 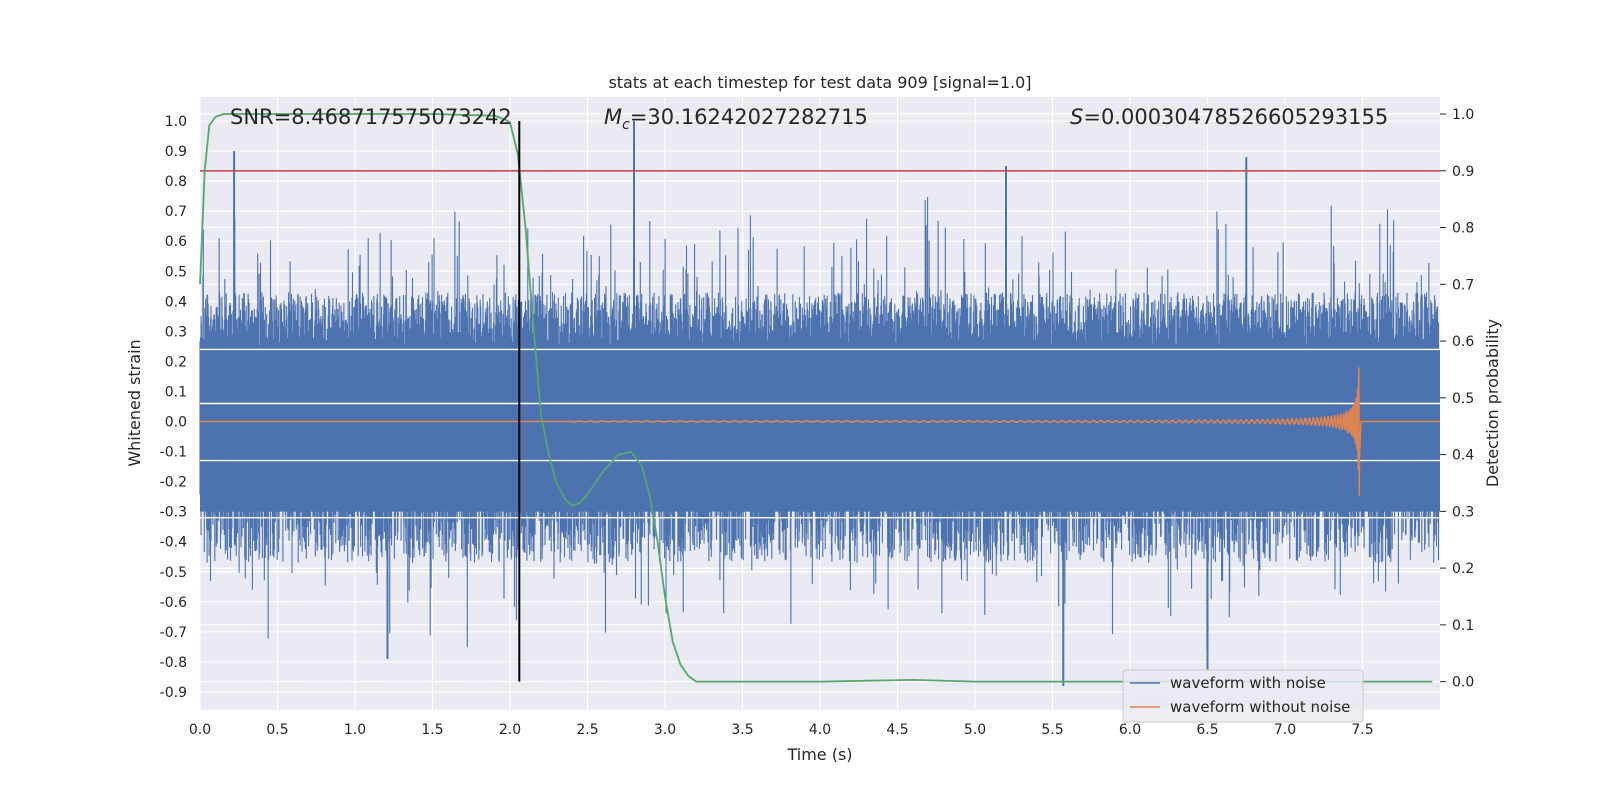 What do you see at coordinates (176, 272) in the screenshot?
I see `y-tick-label-left: 0.5` at bounding box center [176, 272].